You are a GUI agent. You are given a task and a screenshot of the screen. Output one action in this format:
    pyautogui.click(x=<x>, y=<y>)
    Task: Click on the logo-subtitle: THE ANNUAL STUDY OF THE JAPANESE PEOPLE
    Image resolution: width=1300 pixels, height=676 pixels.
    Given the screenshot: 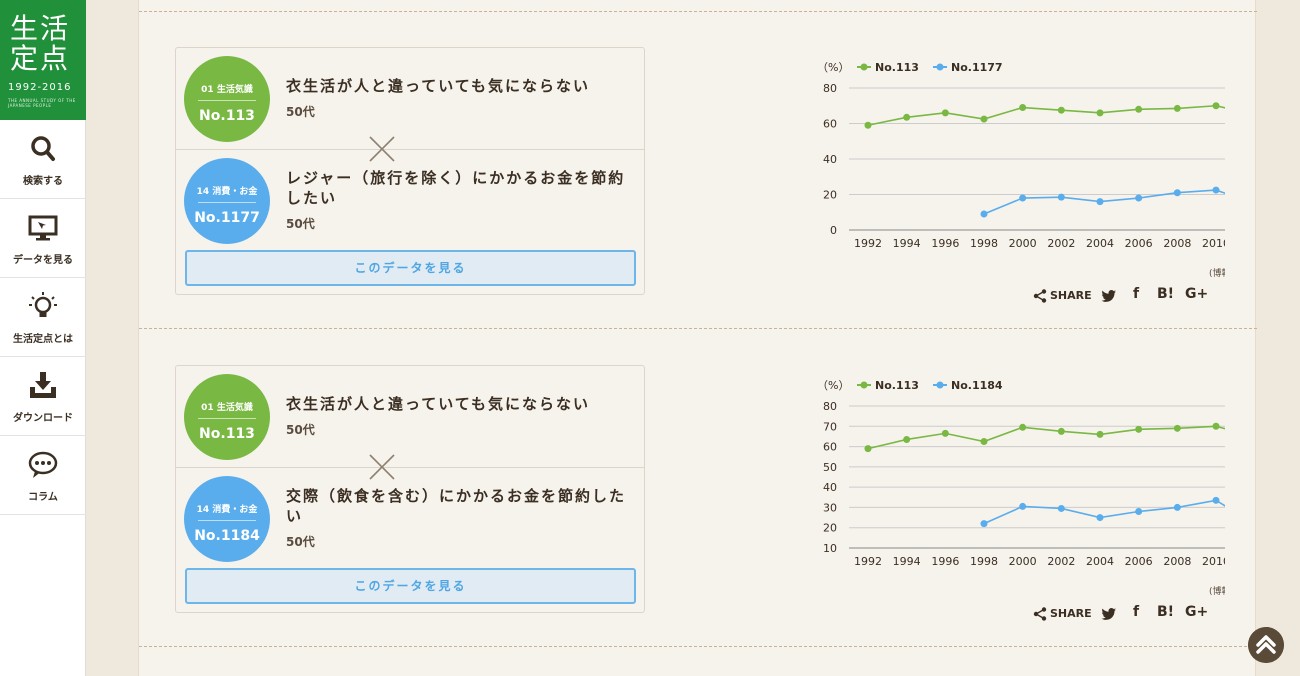 What is the action you would take?
    pyautogui.click(x=42, y=103)
    